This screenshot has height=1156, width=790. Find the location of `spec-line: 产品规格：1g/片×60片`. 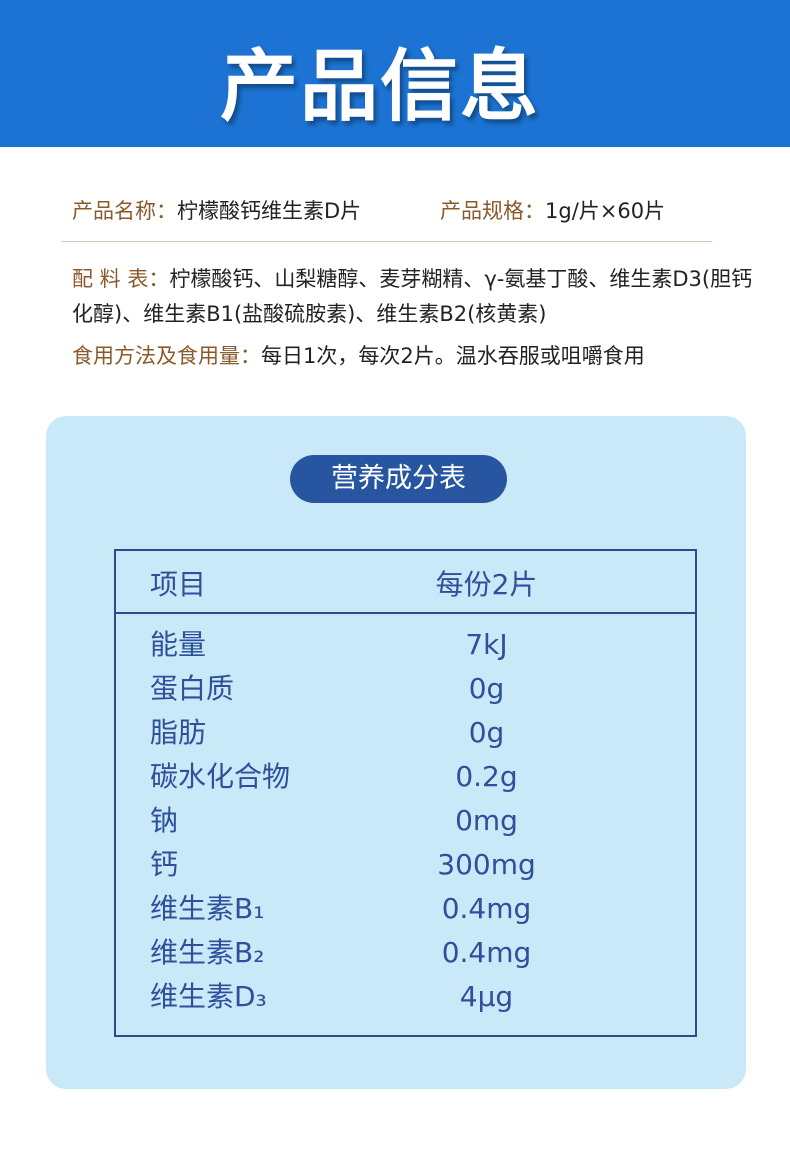

spec-line: 产品规格：1g/片×60片 is located at coordinates (552, 210).